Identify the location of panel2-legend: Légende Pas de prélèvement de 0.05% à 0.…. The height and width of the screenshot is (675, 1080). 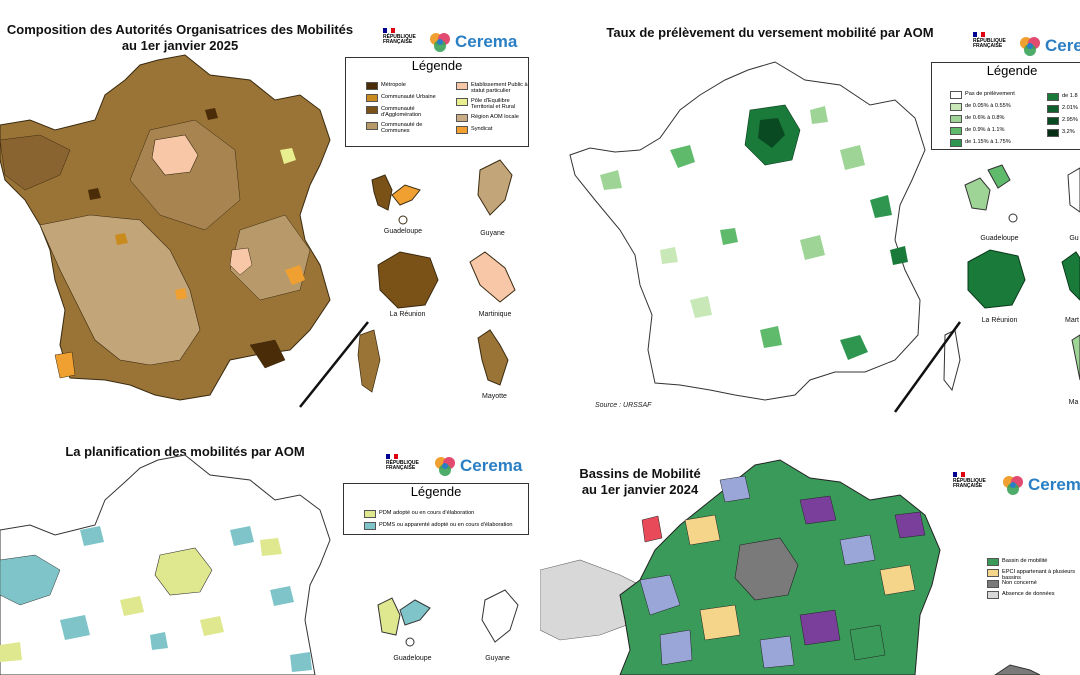
(1005, 106).